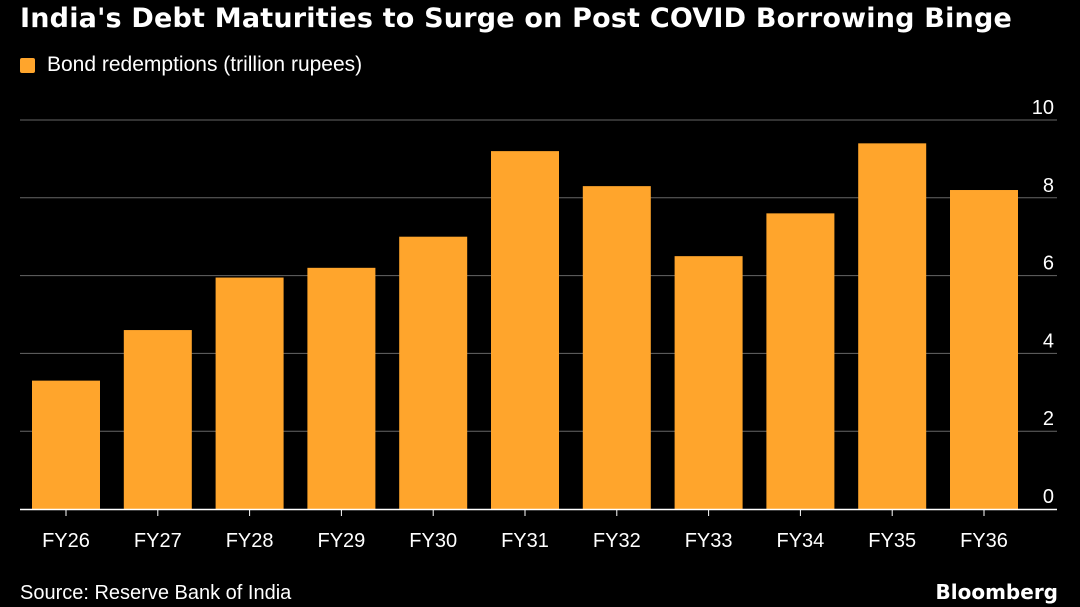  What do you see at coordinates (341, 541) in the screenshot?
I see `x-tick-label: FY29` at bounding box center [341, 541].